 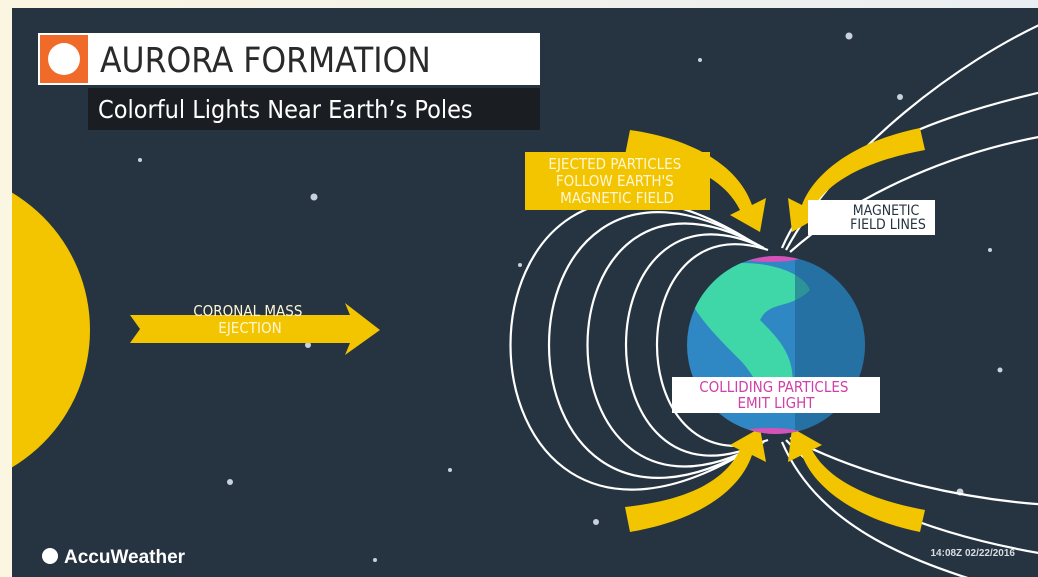 I want to click on title-box, so click(x=289, y=59).